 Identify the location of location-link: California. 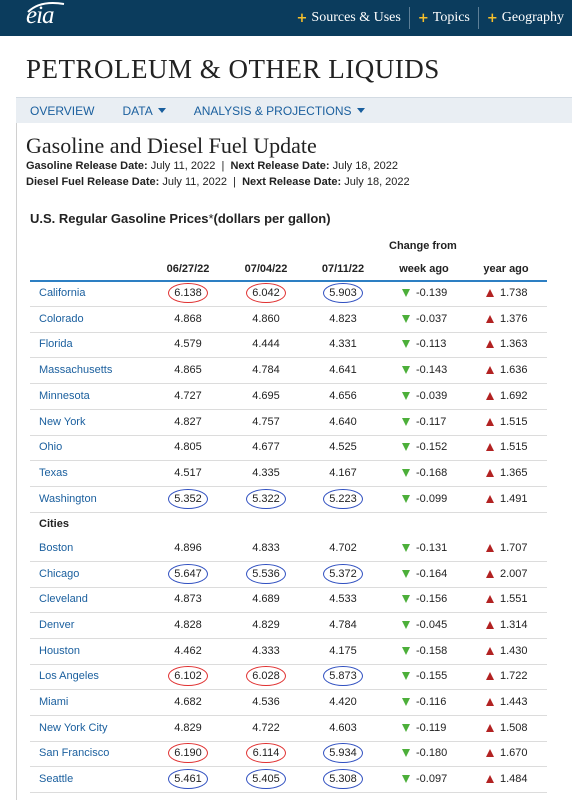
(62, 293).